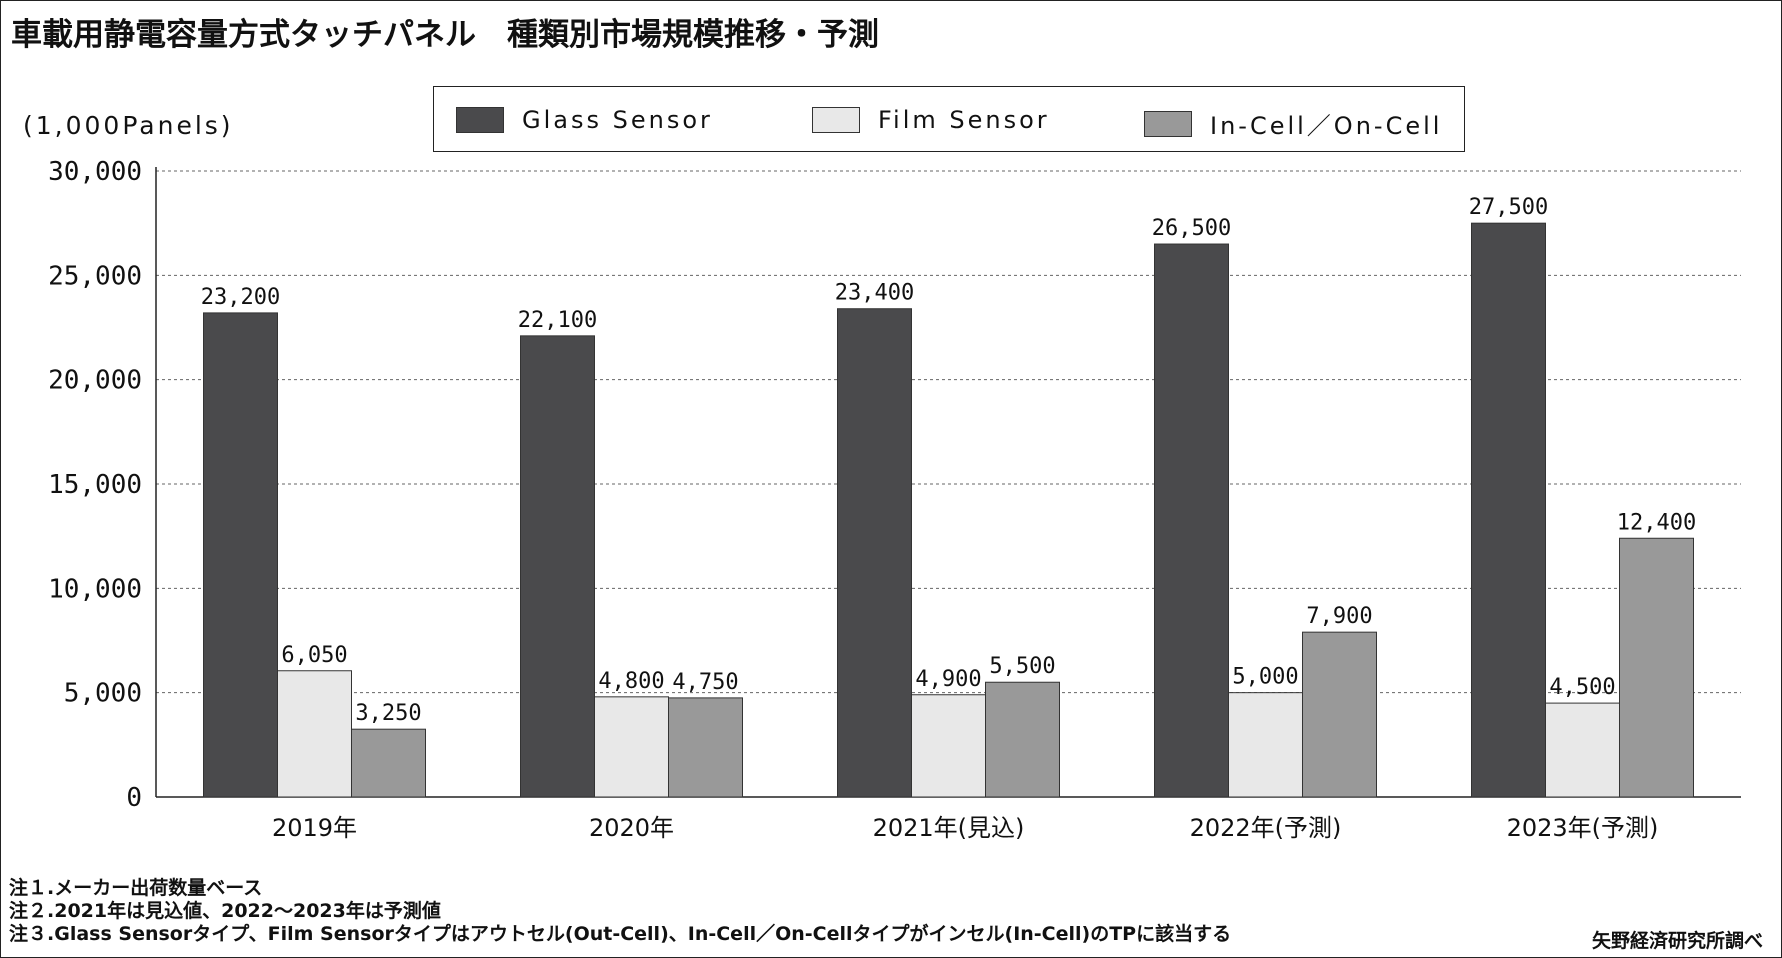 This screenshot has height=958, width=1782. I want to click on footnote-2: 注２.2021年は見込値、2022～2023年は予測値, so click(225, 911).